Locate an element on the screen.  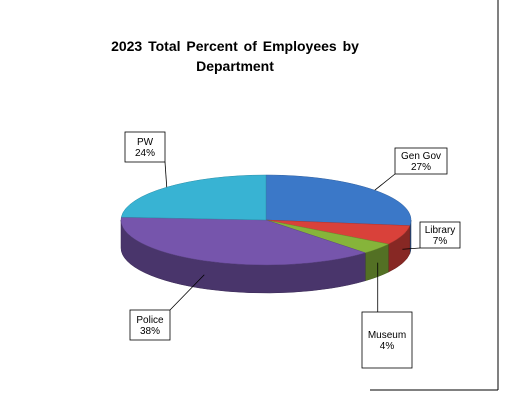
slice-name-museum: Museum is located at coordinates (387, 335).